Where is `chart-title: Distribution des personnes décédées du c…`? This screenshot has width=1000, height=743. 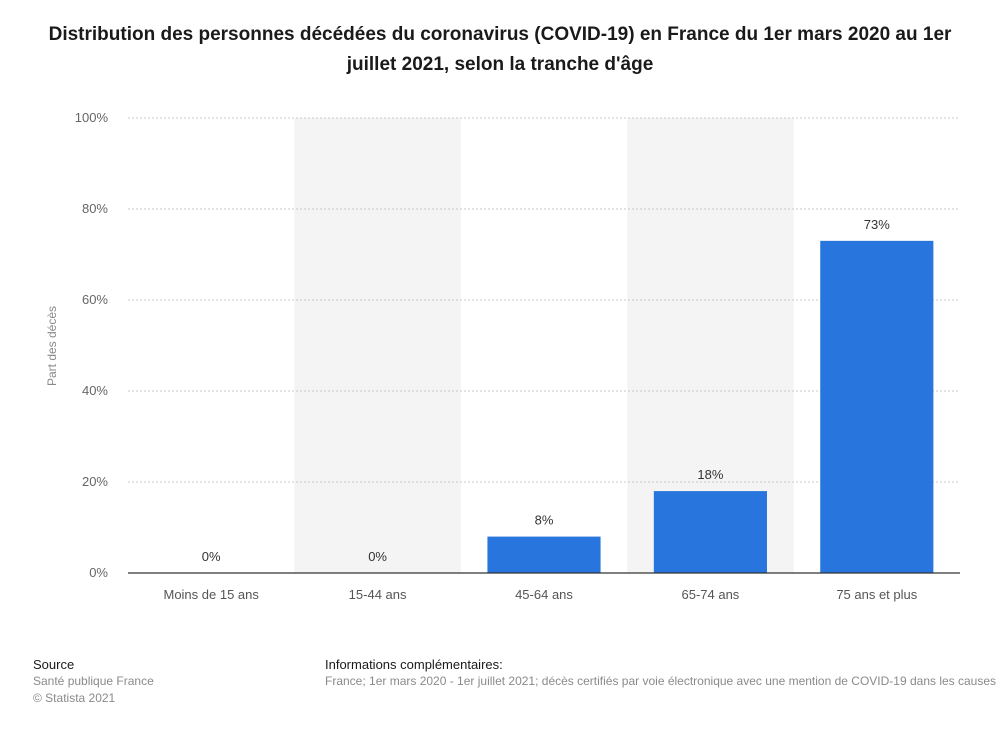 chart-title: Distribution des personnes décédées du c… is located at coordinates (500, 49).